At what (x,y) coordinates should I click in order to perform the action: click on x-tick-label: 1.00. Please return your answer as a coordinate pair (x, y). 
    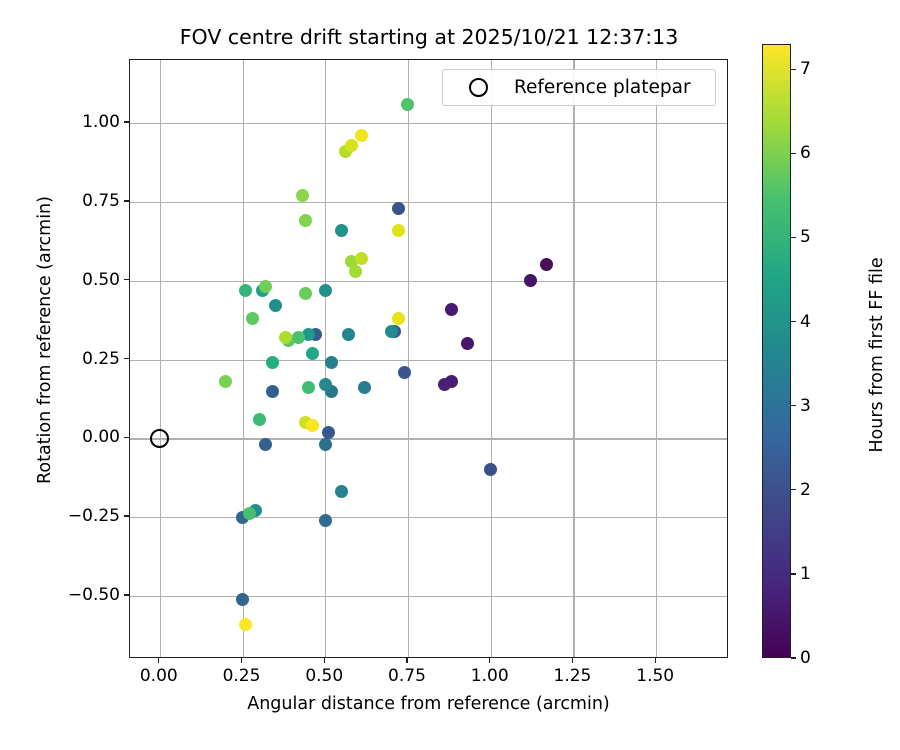
    Looking at the image, I should click on (489, 676).